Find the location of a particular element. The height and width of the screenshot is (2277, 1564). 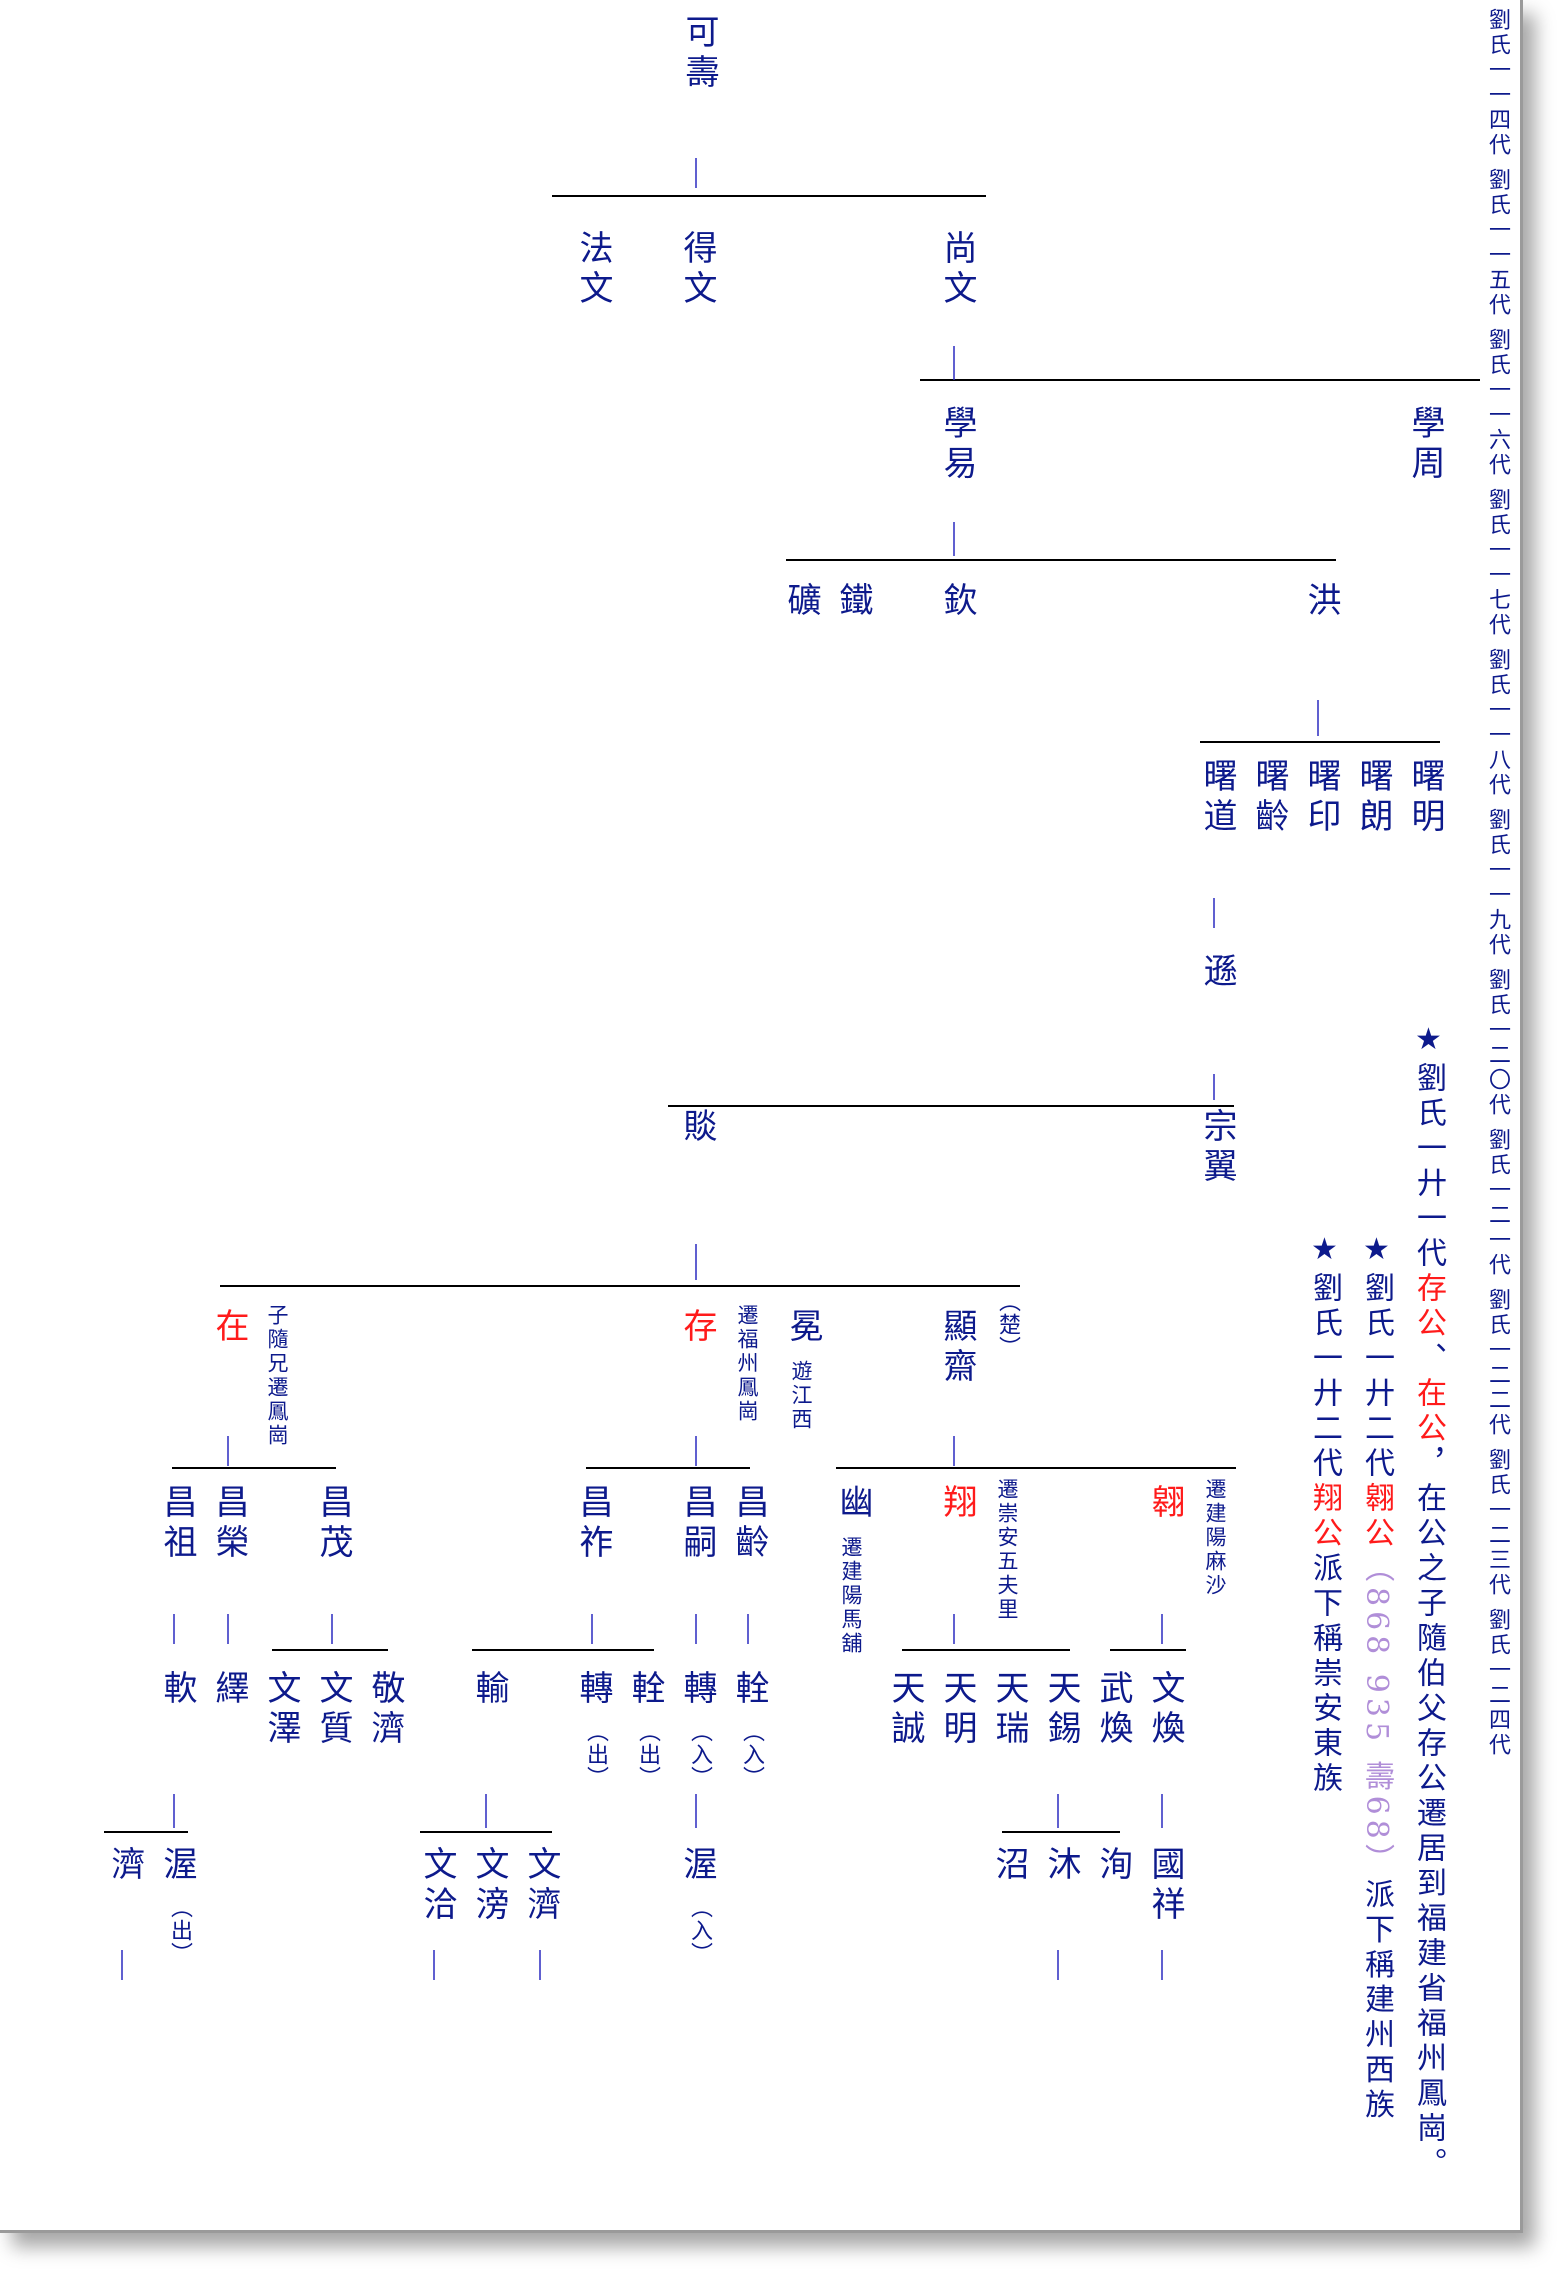

annotation-ao: ★劉氏一廾二代翱公（868 935 壽68）派下稱建州西族 is located at coordinates (1376, 1678).